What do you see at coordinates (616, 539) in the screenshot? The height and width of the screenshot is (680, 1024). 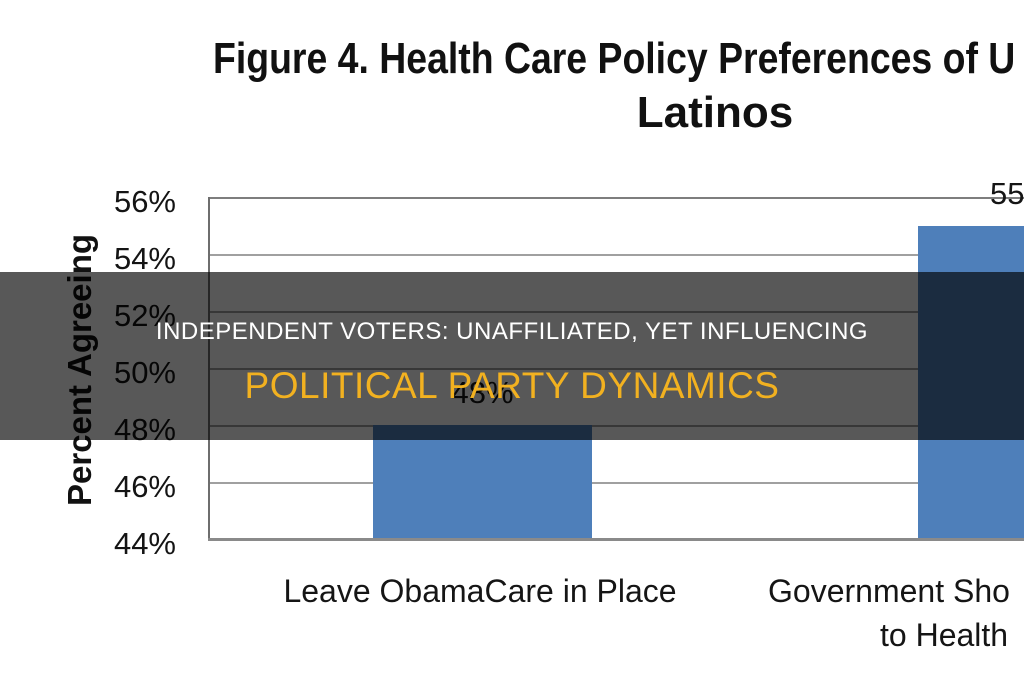 I see `x-axis-line` at bounding box center [616, 539].